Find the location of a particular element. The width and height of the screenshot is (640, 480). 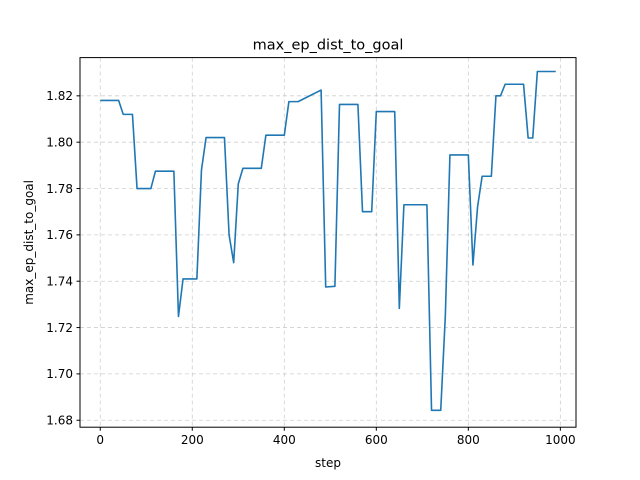

x-tick-label: 1000 is located at coordinates (560, 440).